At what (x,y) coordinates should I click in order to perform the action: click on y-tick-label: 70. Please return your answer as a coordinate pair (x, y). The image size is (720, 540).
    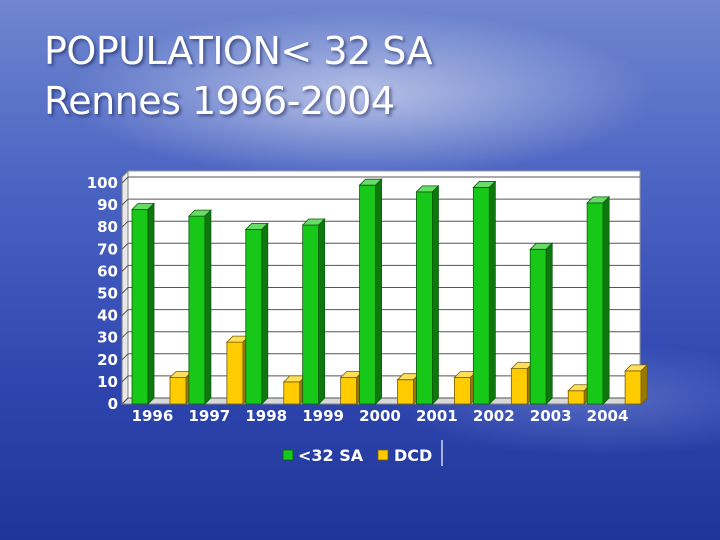
    Looking at the image, I should click on (107, 249).